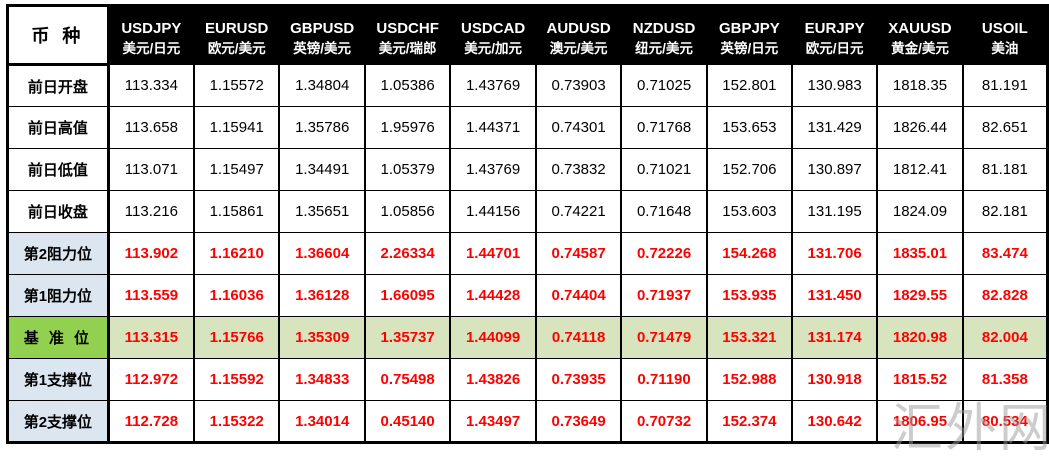 Image resolution: width=1049 pixels, height=458 pixels. What do you see at coordinates (920, 28) in the screenshot?
I see `column-symbol: XAUUSD` at bounding box center [920, 28].